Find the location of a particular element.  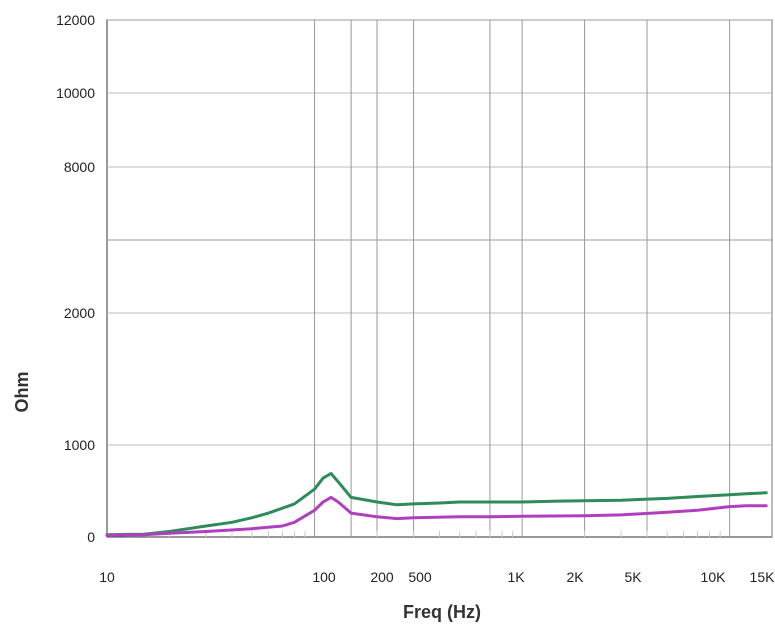

x-tick-label: 200 is located at coordinates (382, 577).